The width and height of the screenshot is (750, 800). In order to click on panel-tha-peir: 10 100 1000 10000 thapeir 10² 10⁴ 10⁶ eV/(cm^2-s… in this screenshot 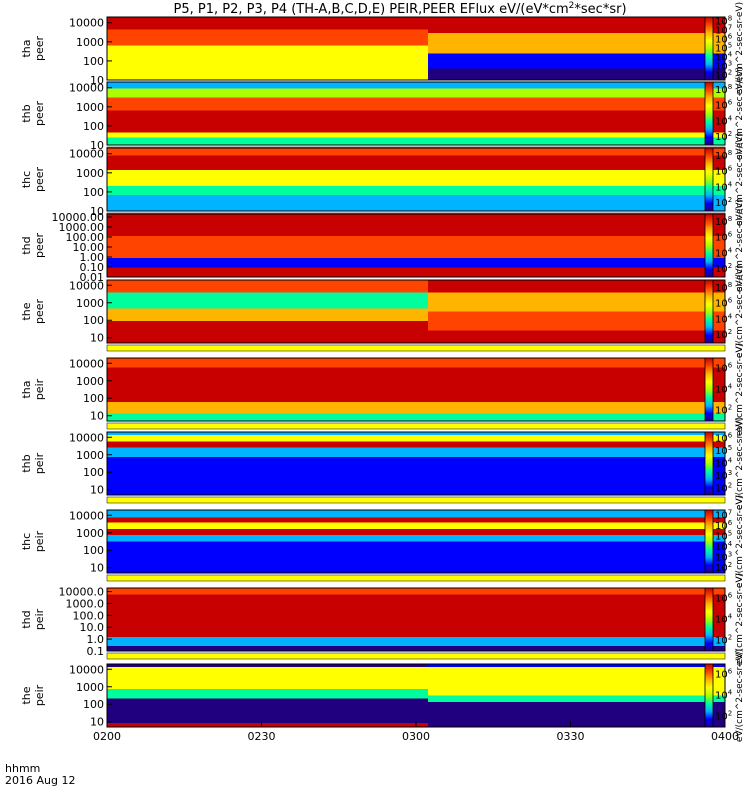, I will do `click(382, 389)`.